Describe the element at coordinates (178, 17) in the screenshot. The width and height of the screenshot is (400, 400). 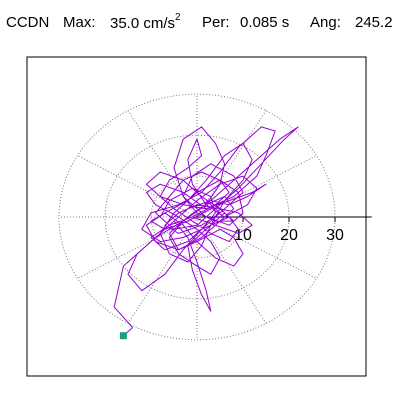
I see `max-unit-exponent: 2` at that location.